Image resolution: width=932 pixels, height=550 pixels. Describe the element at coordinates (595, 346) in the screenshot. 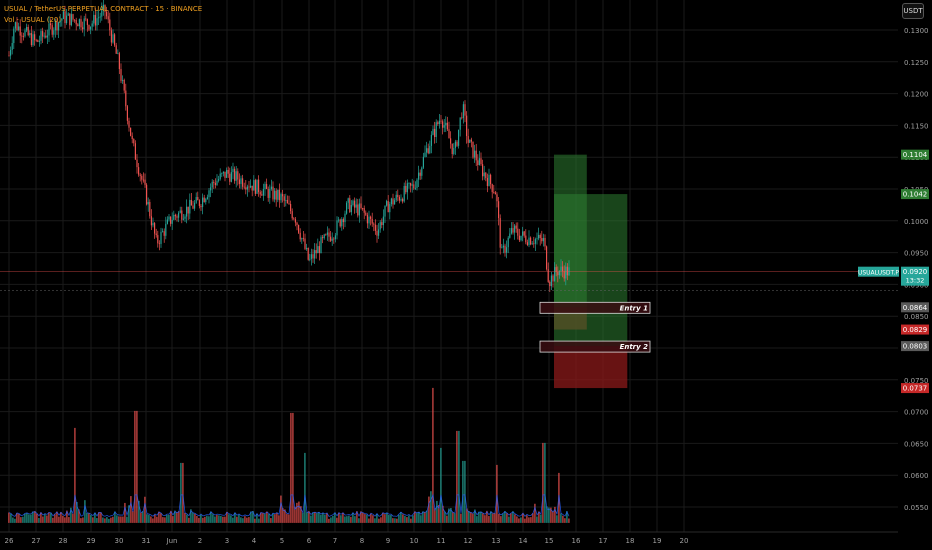

I see `entry-box` at that location.